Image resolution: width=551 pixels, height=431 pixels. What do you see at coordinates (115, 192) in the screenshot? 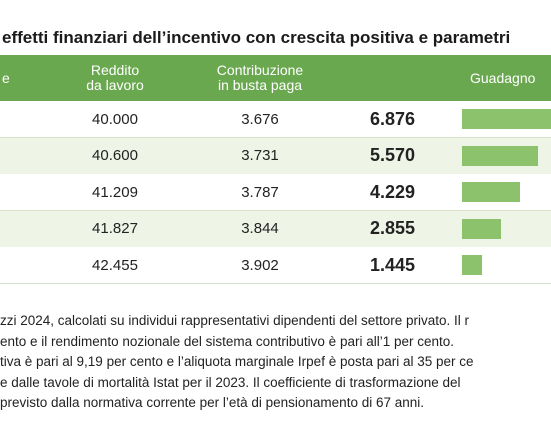
I see `income-cell: 41.209` at bounding box center [115, 192].